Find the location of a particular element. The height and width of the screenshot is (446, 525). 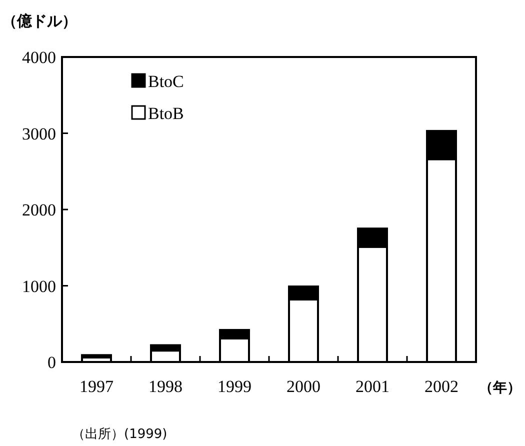

legend-label: BtoC is located at coordinates (166, 81).